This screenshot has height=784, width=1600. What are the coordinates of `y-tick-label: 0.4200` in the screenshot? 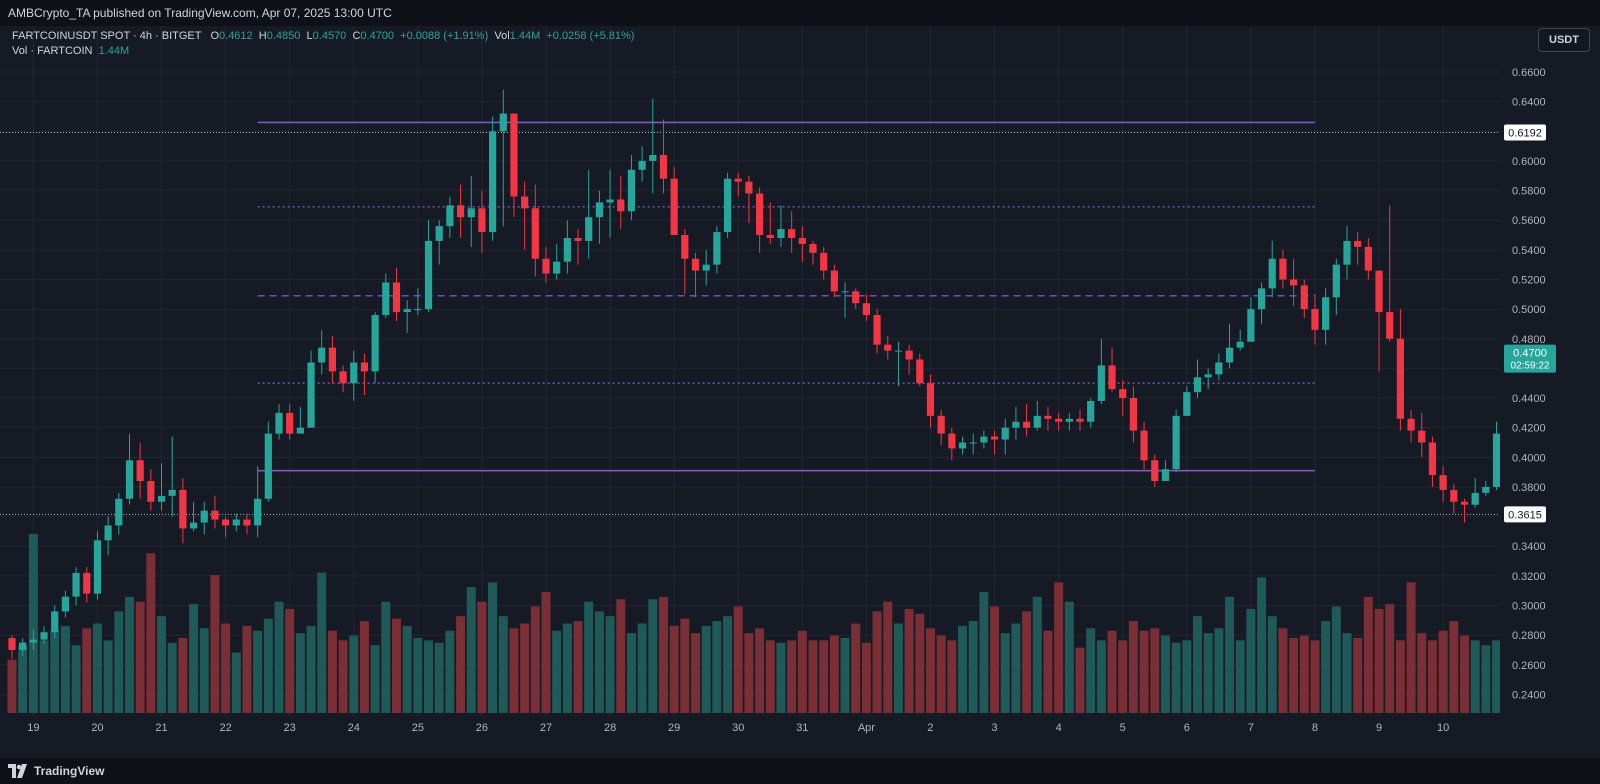 It's located at (1529, 429).